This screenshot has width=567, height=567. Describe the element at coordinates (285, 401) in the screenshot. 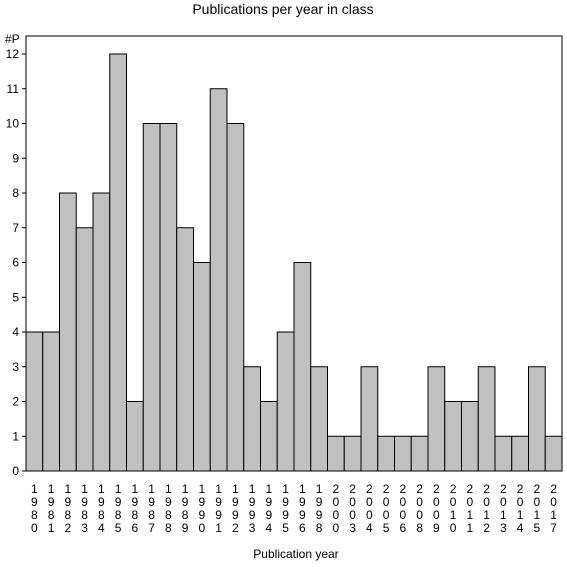

I see `bar-1995` at that location.